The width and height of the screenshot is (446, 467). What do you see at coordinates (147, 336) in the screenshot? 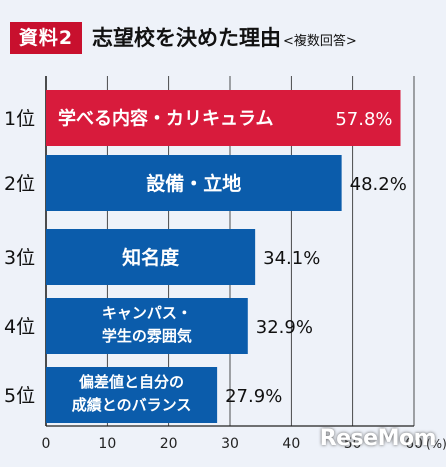
I see `category-label: 学生の雰囲気` at bounding box center [147, 336].